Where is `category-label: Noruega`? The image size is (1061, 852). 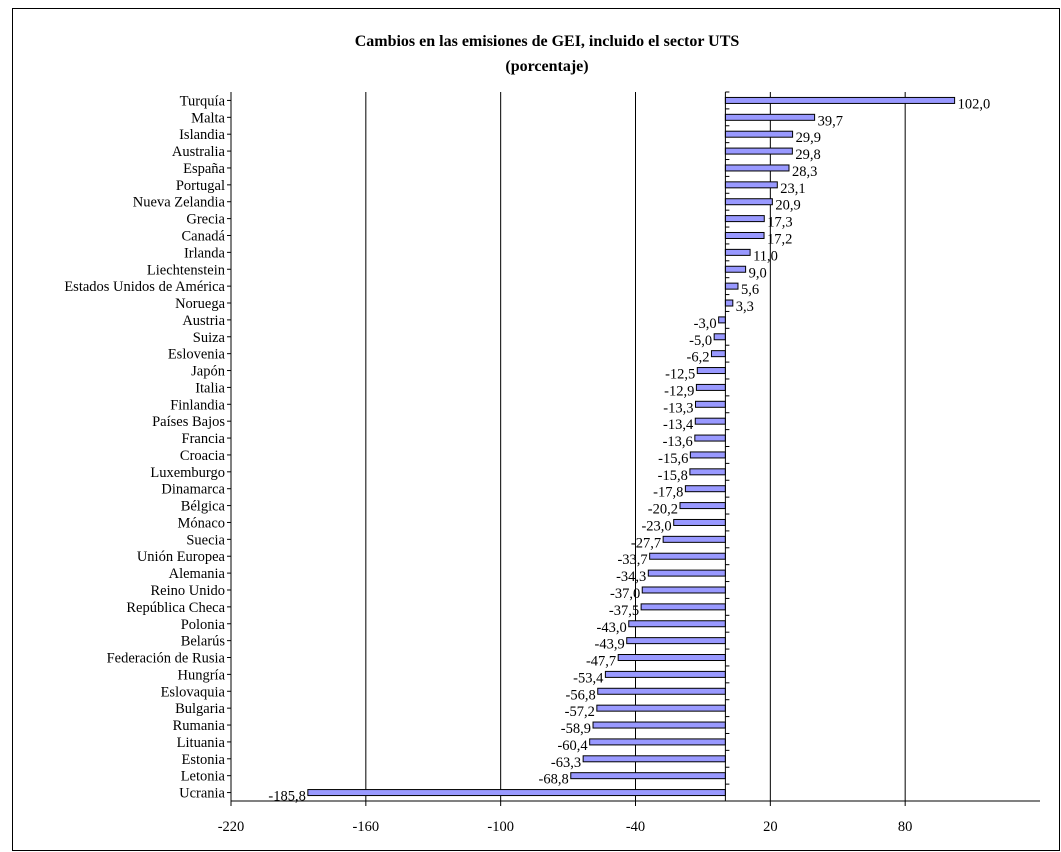 category-label: Noruega is located at coordinates (200, 304).